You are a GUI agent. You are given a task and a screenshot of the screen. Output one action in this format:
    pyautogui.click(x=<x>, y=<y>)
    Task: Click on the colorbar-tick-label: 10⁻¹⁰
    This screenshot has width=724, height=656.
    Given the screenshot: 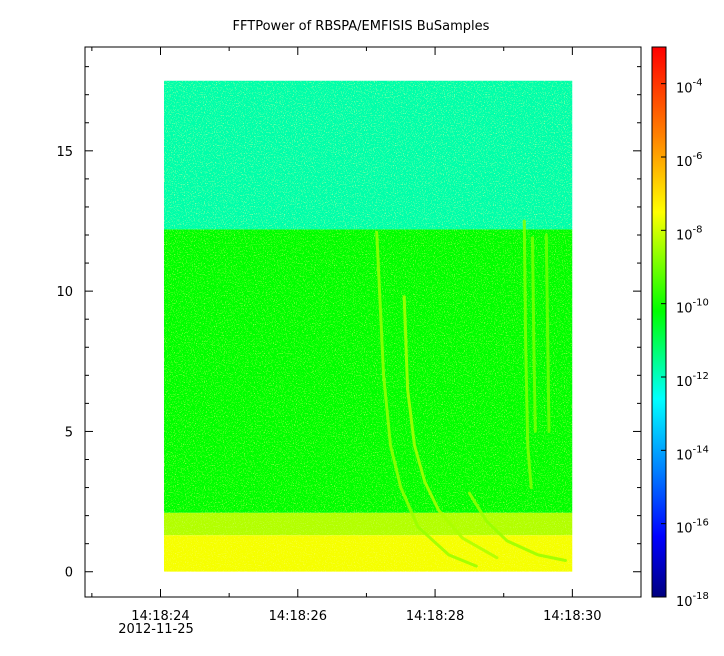 What is the action you would take?
    pyautogui.click(x=692, y=307)
    